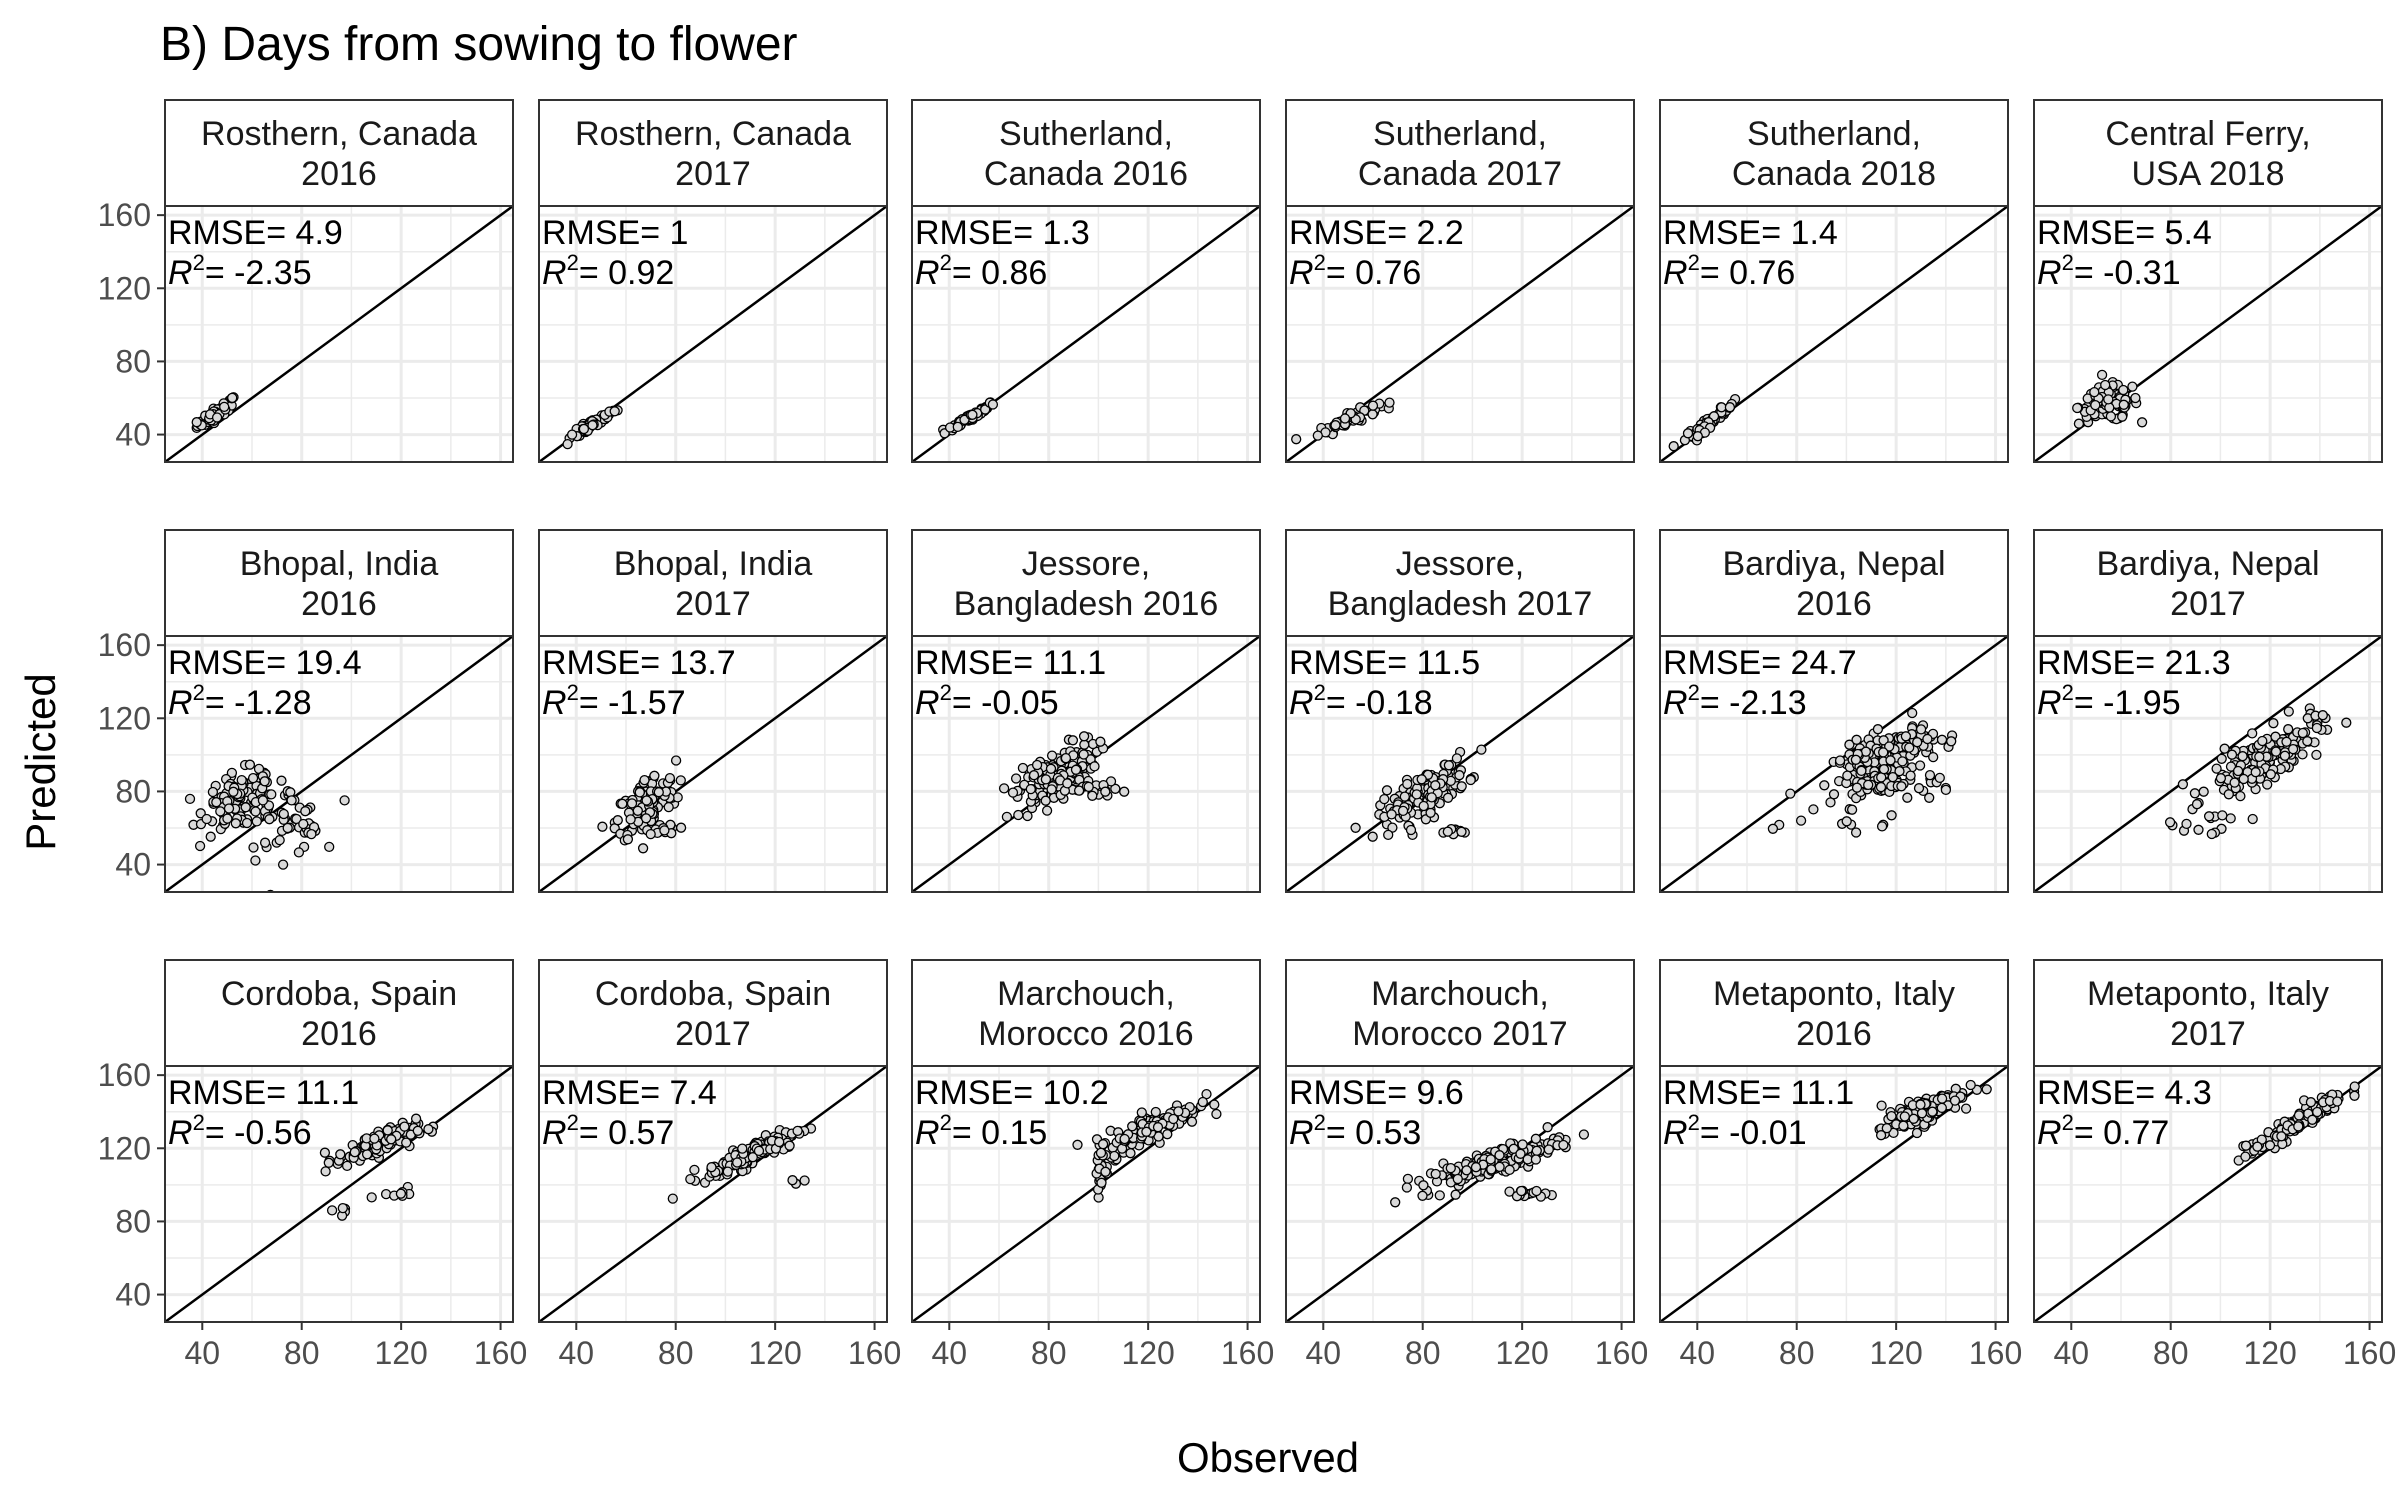 The height and width of the screenshot is (1500, 2400). What do you see at coordinates (2207, 134) in the screenshot?
I see `strip-label: Central Ferry,` at bounding box center [2207, 134].